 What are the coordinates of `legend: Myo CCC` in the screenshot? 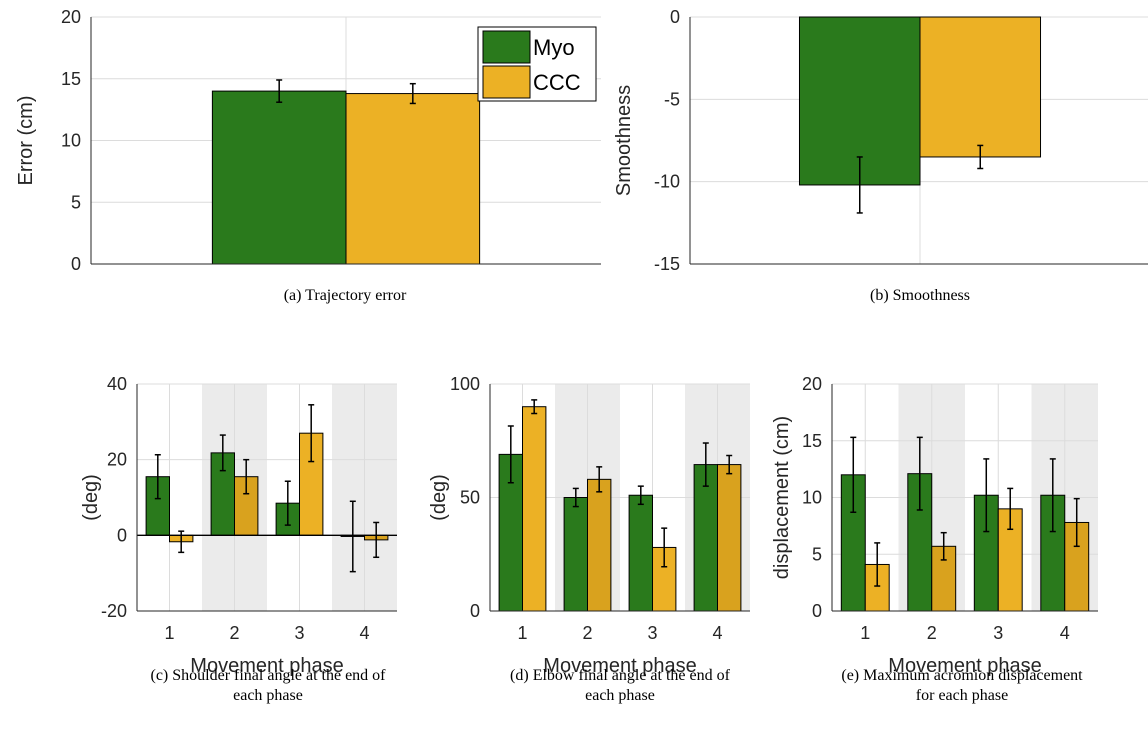 It's located at (537, 64).